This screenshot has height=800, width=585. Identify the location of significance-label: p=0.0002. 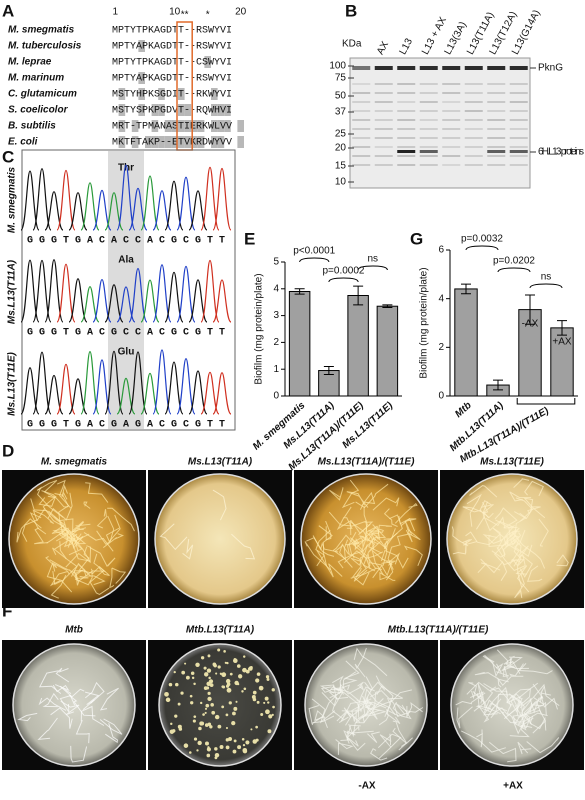
(344, 271).